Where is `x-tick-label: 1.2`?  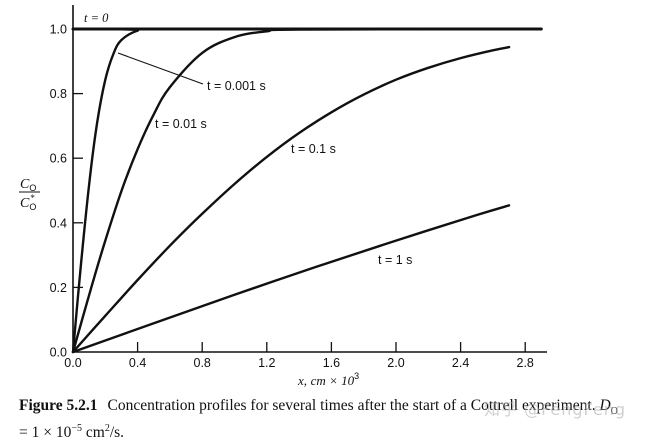 x-tick-label: 1.2 is located at coordinates (266, 363).